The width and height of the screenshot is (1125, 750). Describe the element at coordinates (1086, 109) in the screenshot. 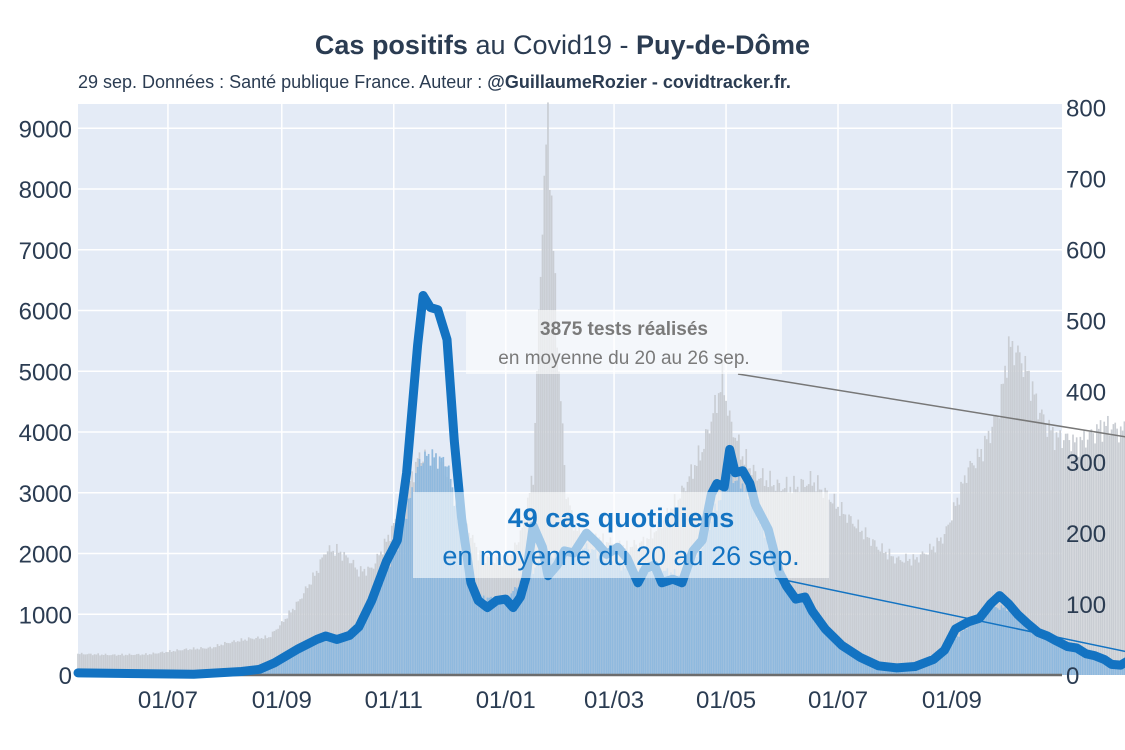

I see `right-tick-label: 800` at that location.